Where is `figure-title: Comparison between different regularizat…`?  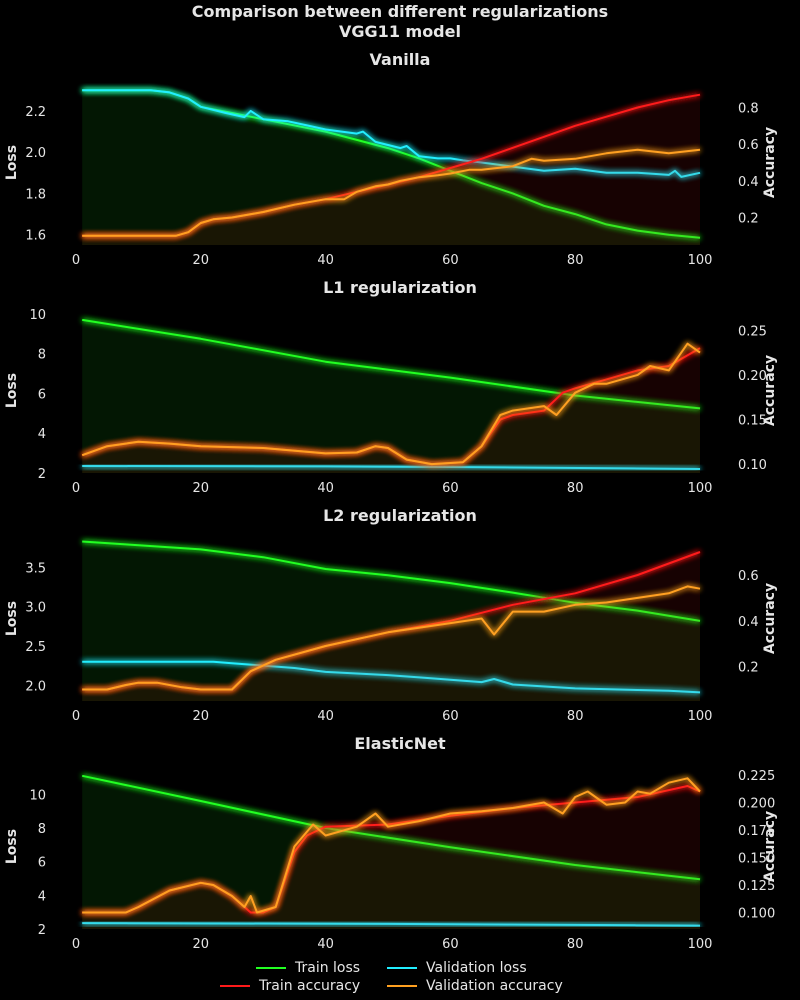
figure-title: Comparison between different regularizat… is located at coordinates (400, 11).